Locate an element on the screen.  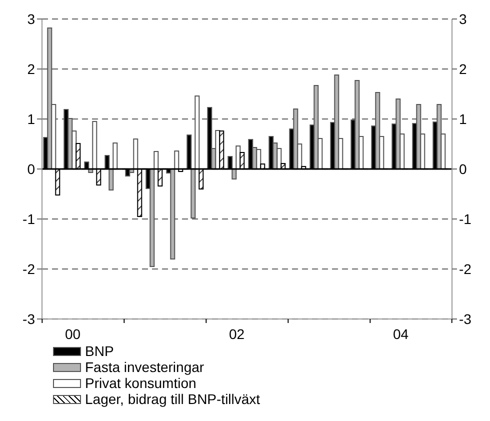
y2-tick-label: 0 is located at coordinates (463, 168).